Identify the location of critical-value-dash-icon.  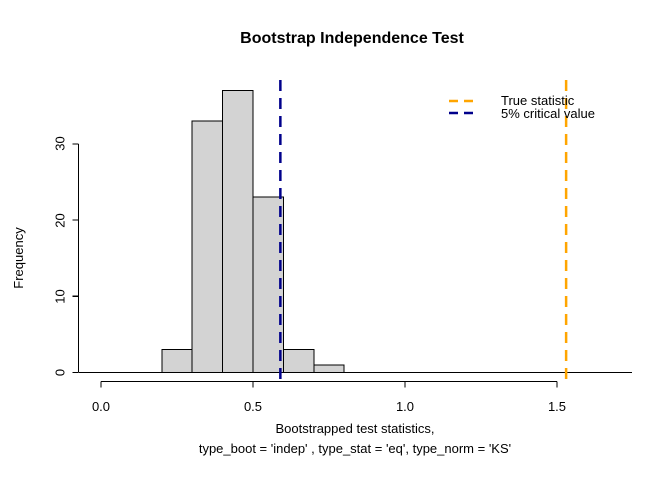
(462, 113).